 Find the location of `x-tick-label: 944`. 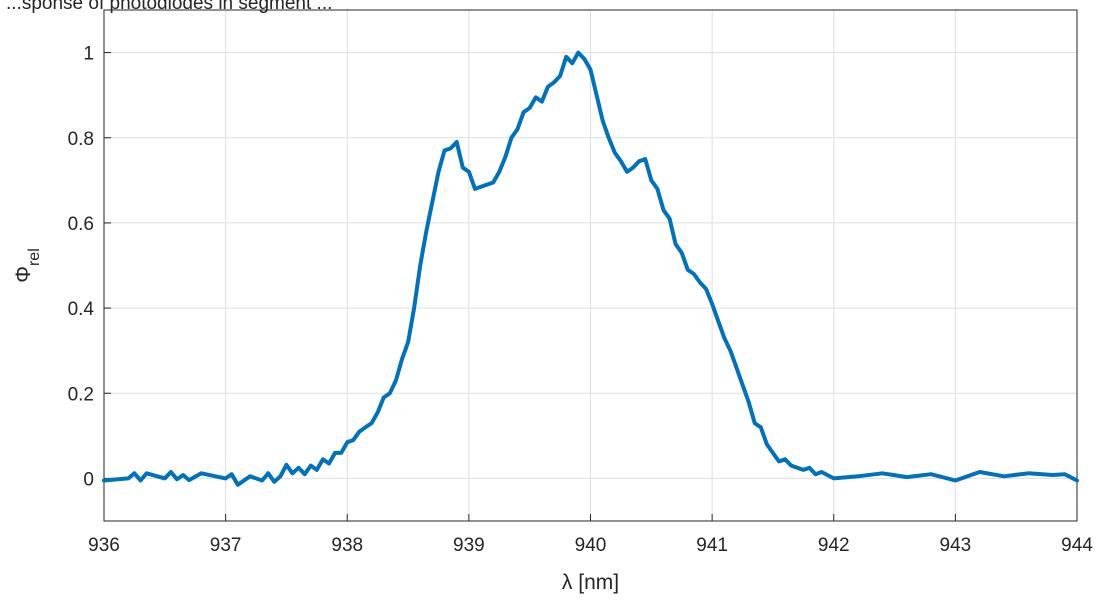

x-tick-label: 944 is located at coordinates (1077, 545).